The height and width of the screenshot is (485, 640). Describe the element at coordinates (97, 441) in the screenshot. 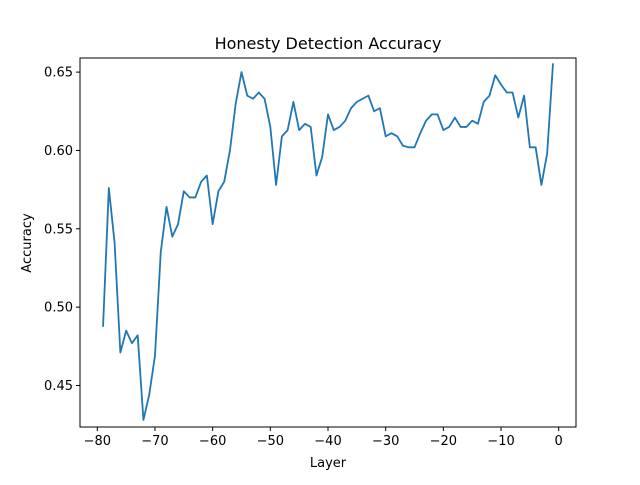

I see `x-tick-label: −80` at that location.